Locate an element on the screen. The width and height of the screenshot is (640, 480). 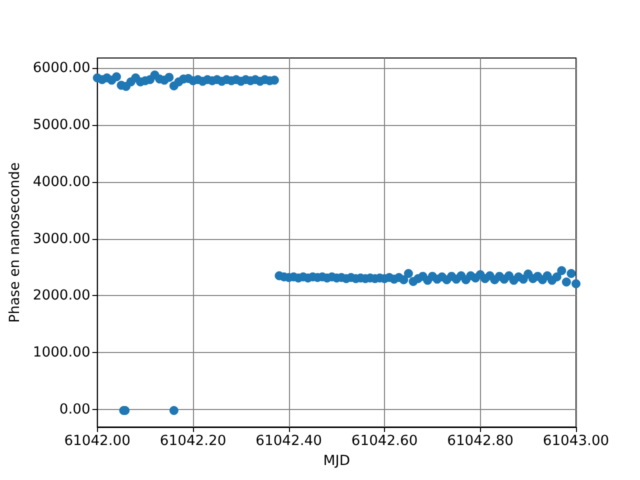
y-tick-label: 5000.00 is located at coordinates (61, 125).